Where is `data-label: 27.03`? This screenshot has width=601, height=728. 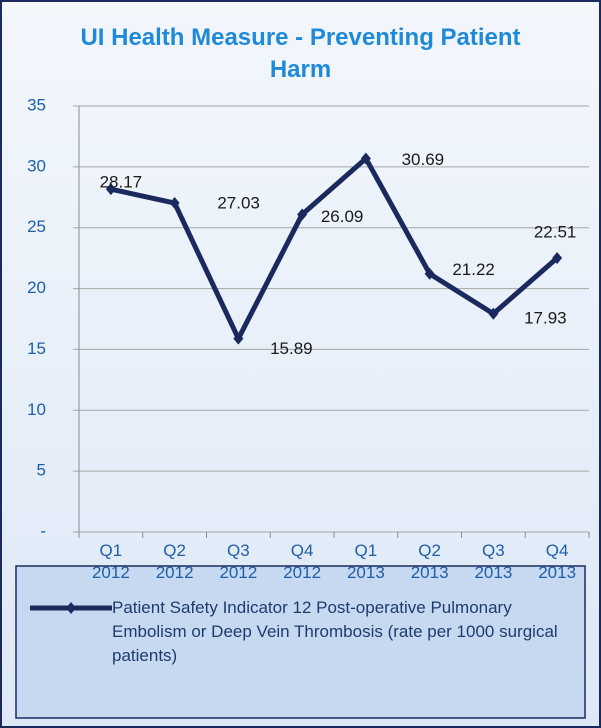
data-label: 27.03 is located at coordinates (238, 202).